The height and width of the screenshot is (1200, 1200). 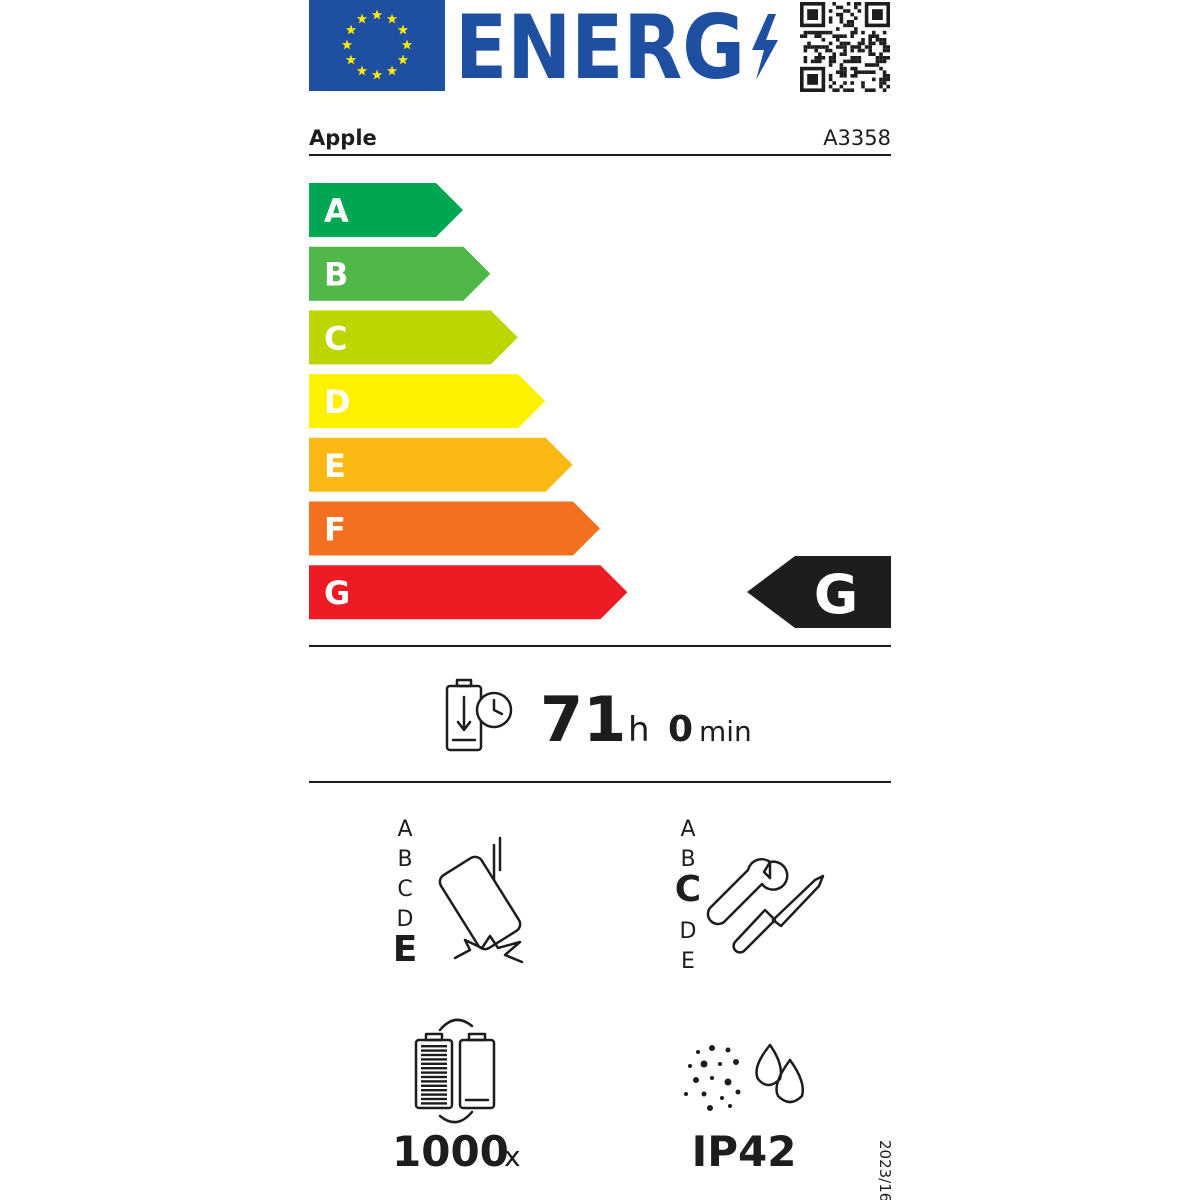 I want to click on scale-letter: B, so click(x=404, y=859).